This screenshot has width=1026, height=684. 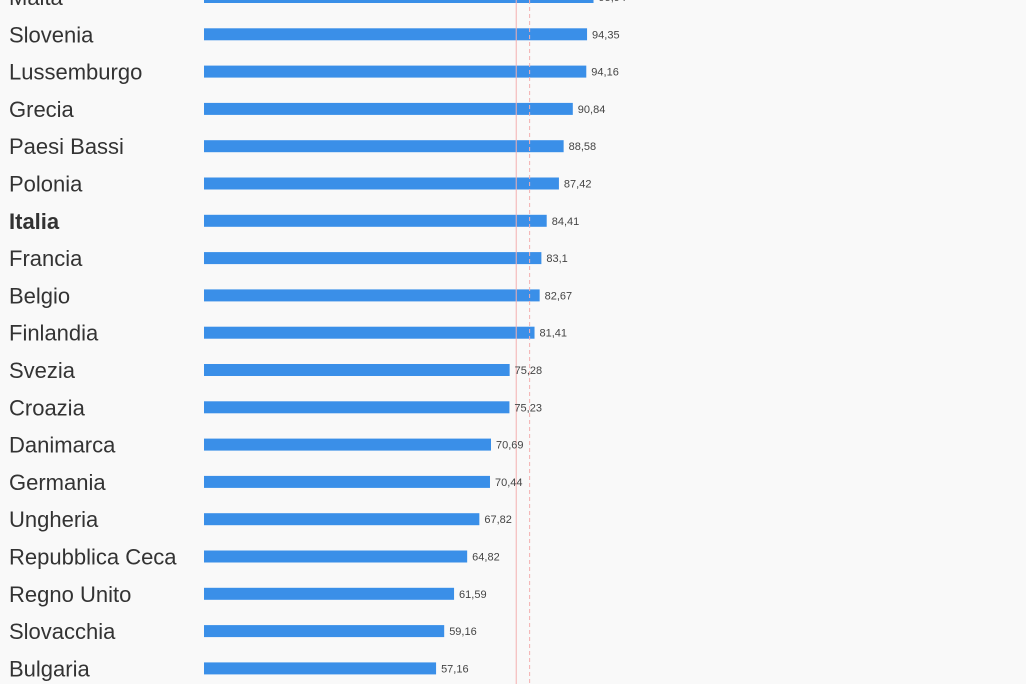 What do you see at coordinates (357, 407) in the screenshot?
I see `bar-croazia` at bounding box center [357, 407].